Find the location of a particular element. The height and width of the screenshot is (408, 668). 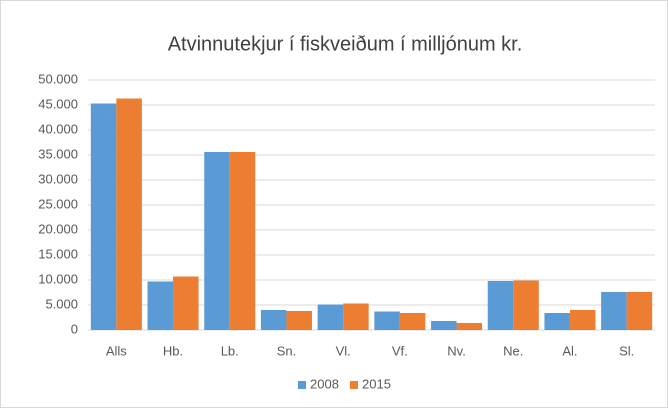

x-tick-label: Nv. is located at coordinates (456, 350).